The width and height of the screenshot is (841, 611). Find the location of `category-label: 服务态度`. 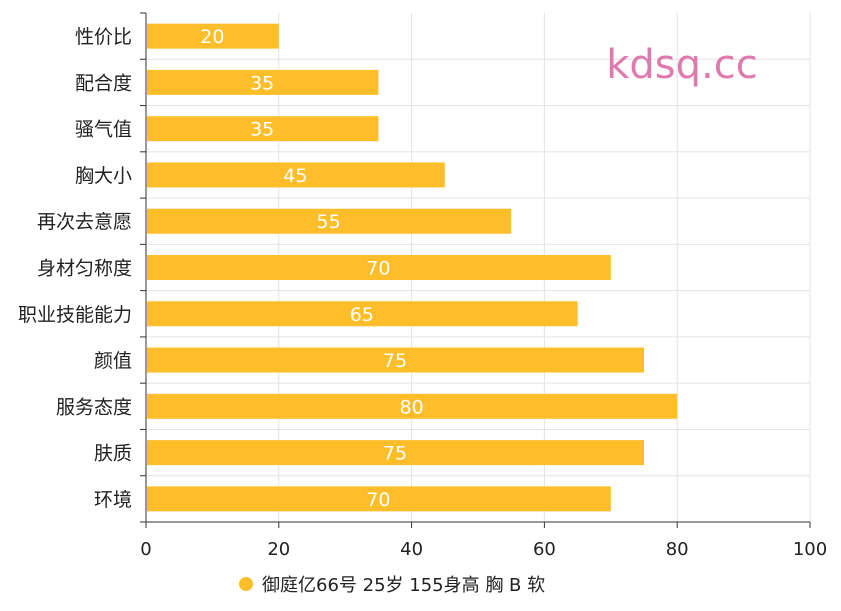

category-label: 服务态度 is located at coordinates (94, 407).